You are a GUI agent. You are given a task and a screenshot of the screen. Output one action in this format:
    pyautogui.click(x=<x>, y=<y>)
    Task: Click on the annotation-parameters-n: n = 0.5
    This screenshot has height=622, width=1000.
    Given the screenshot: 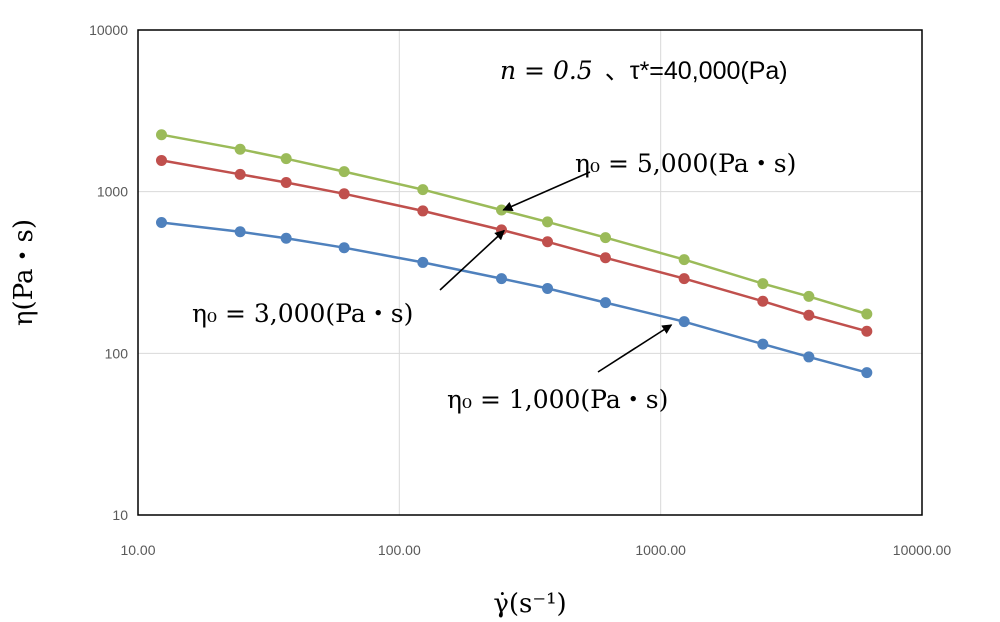 What is the action you would take?
    pyautogui.click(x=546, y=70)
    